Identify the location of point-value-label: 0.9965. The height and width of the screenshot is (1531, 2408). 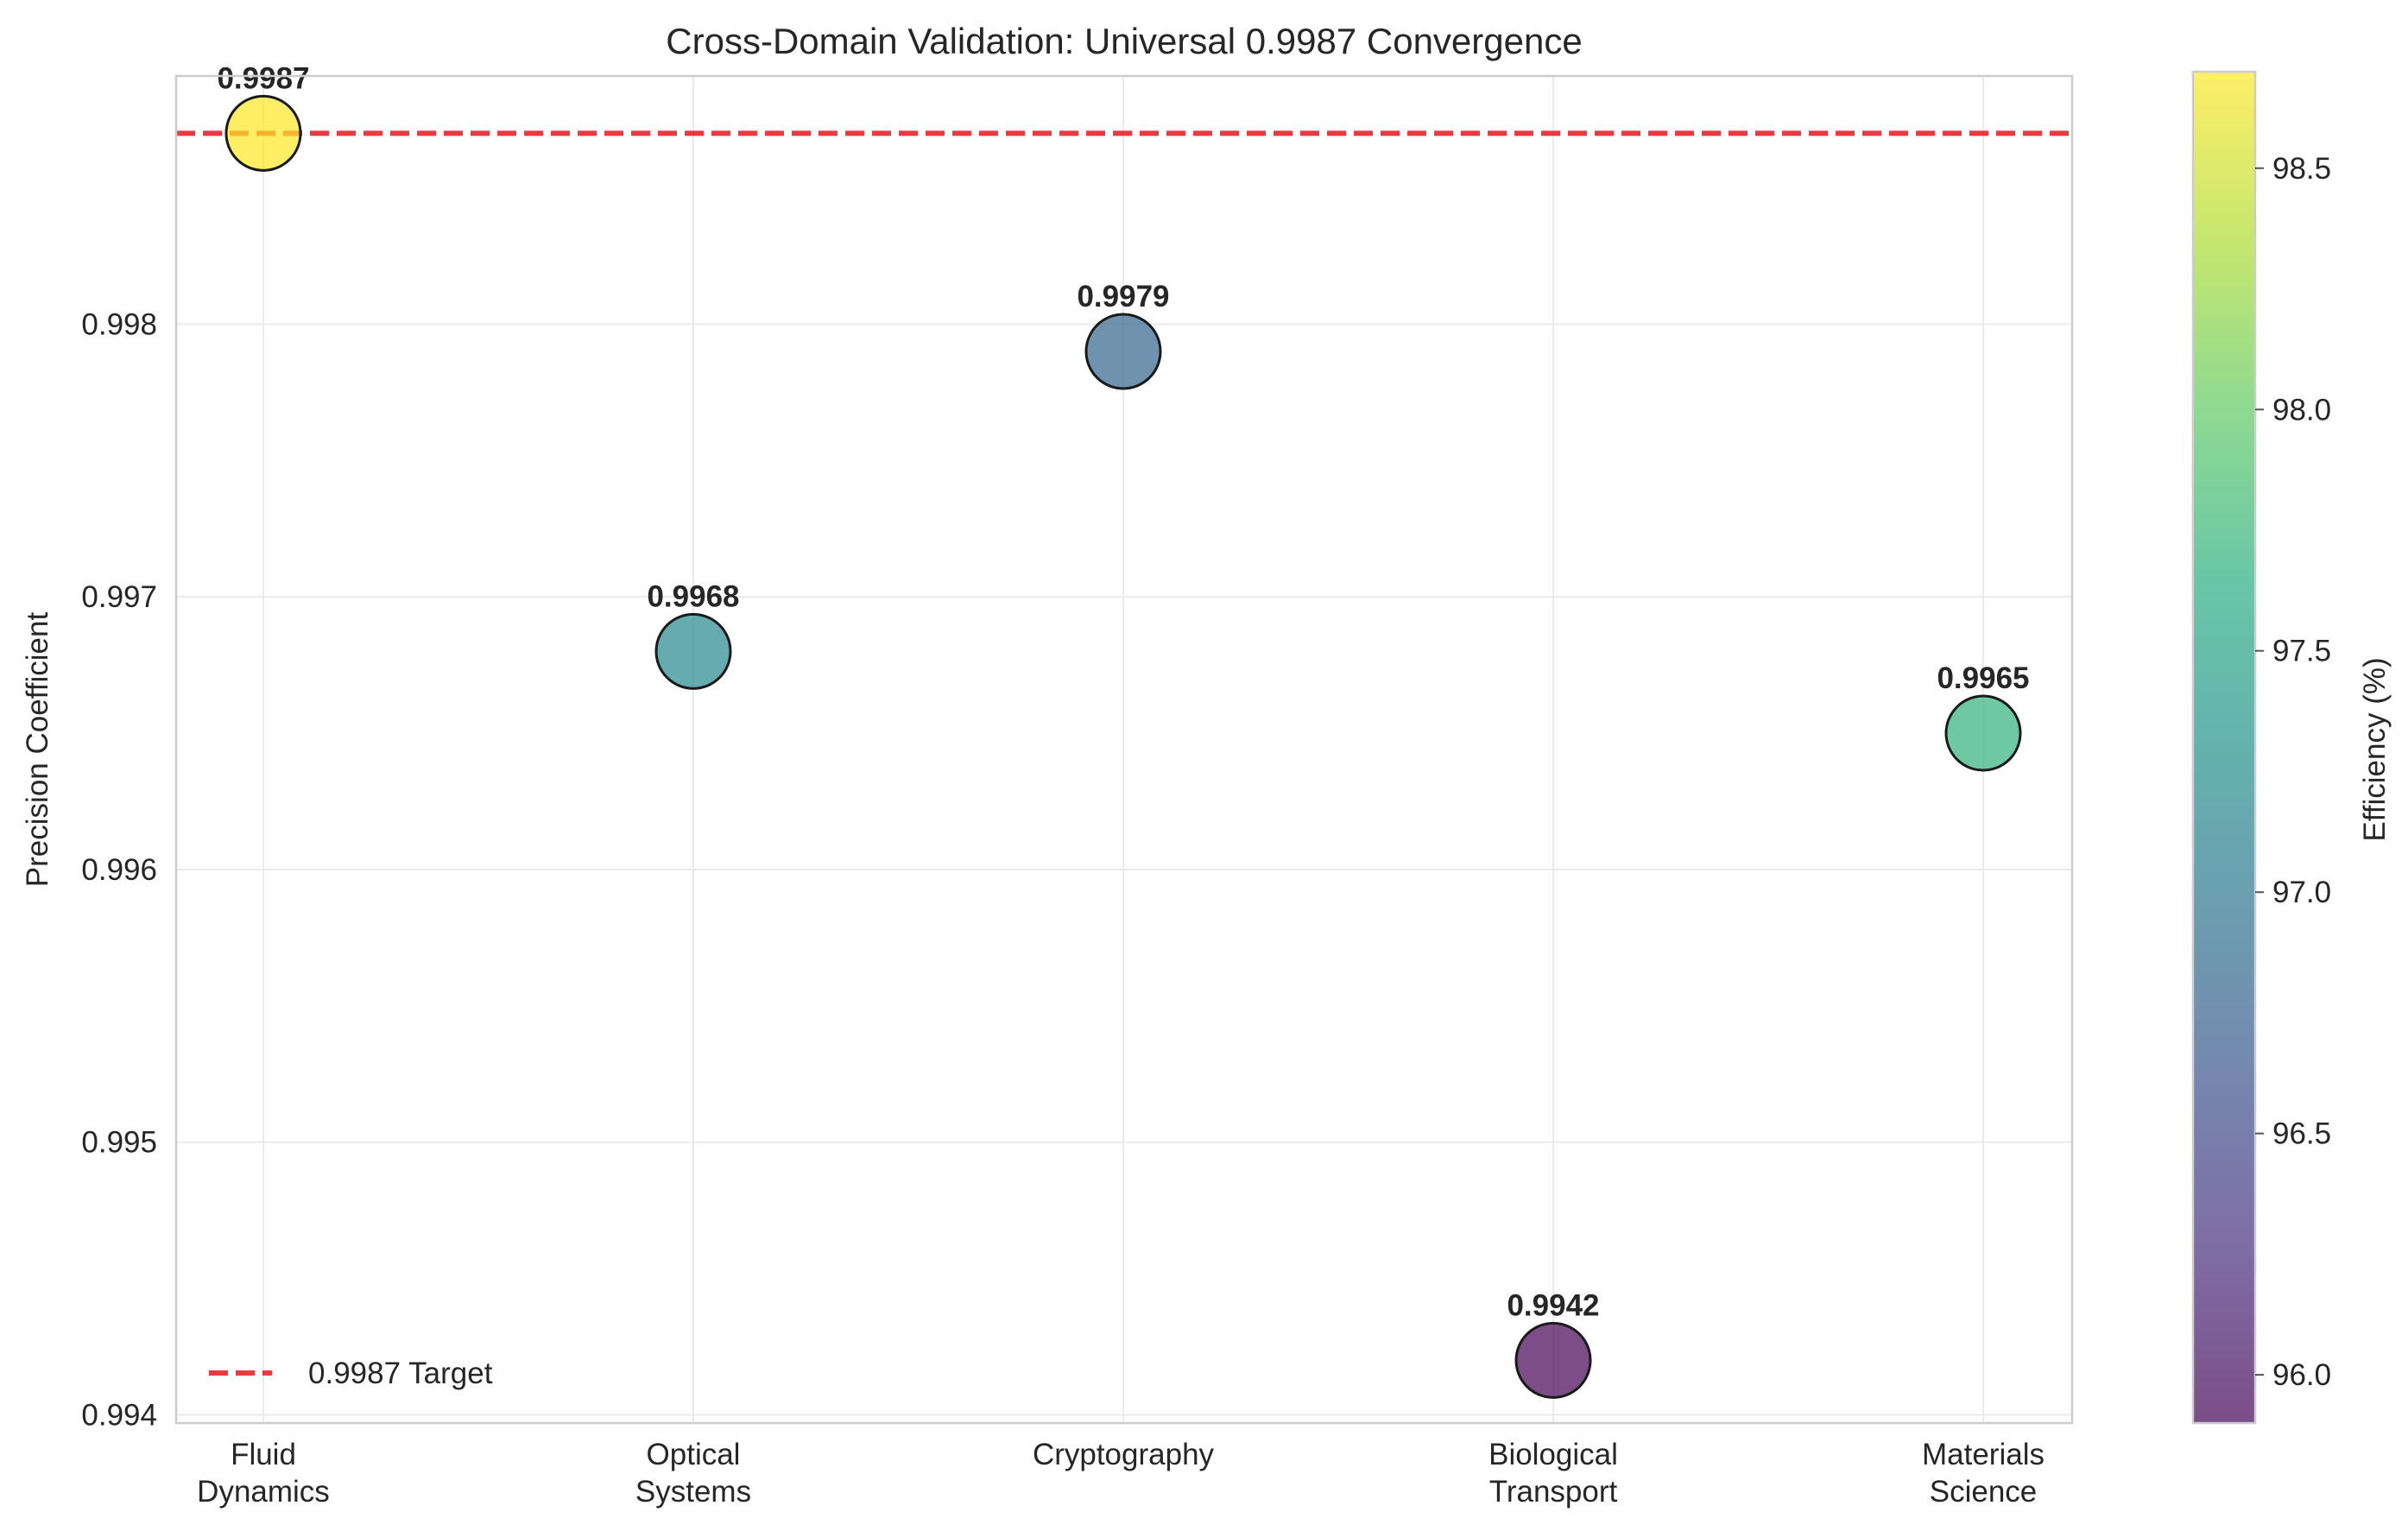
(1983, 678).